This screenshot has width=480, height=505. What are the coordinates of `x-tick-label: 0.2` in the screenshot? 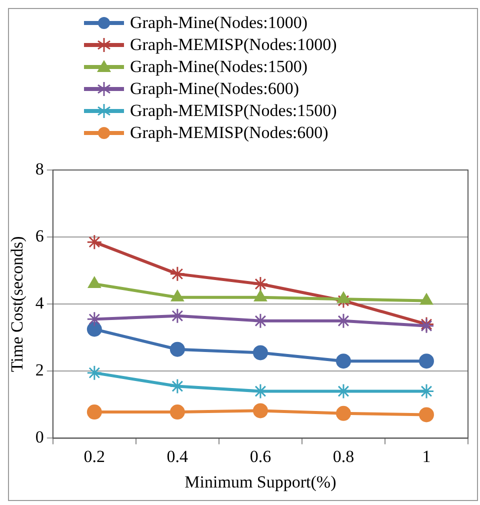 It's located at (95, 456).